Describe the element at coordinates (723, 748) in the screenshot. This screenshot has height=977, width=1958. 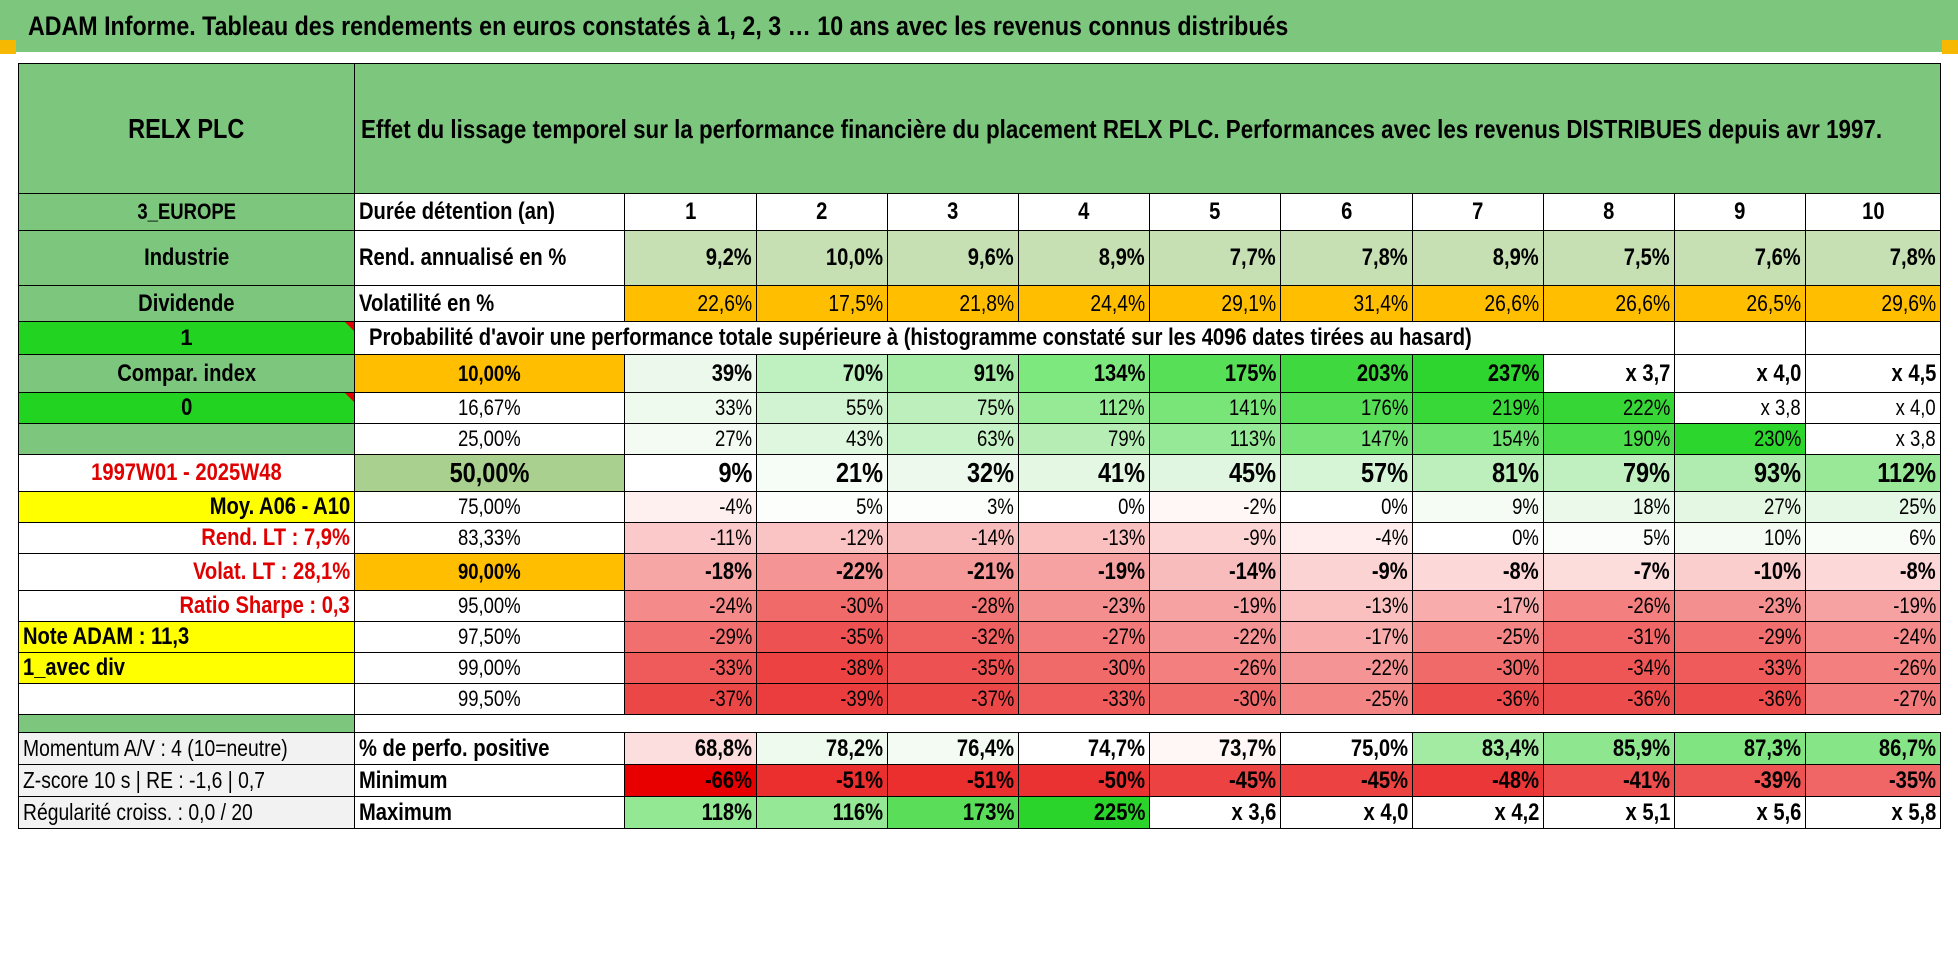
I see `positive-value-text: 68,8%` at that location.